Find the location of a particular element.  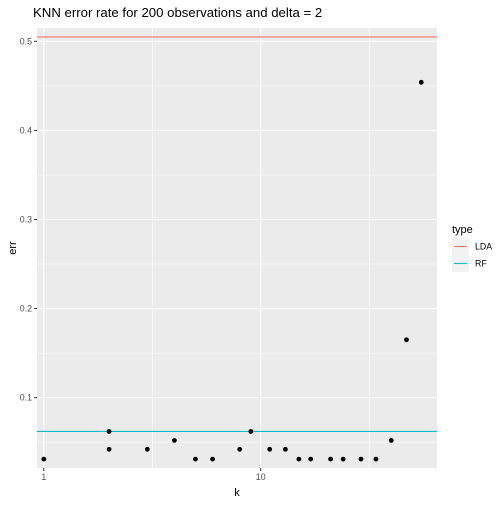

legend: type LDA RF is located at coordinates (472, 248).